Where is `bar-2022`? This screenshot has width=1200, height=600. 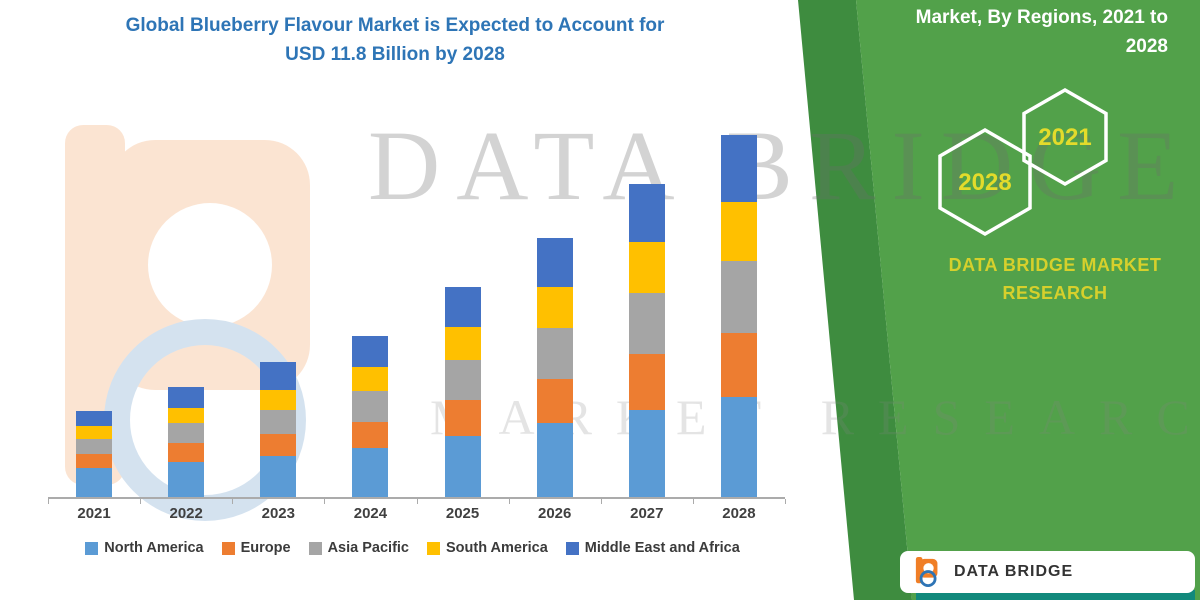 bar-2022 is located at coordinates (186, 441).